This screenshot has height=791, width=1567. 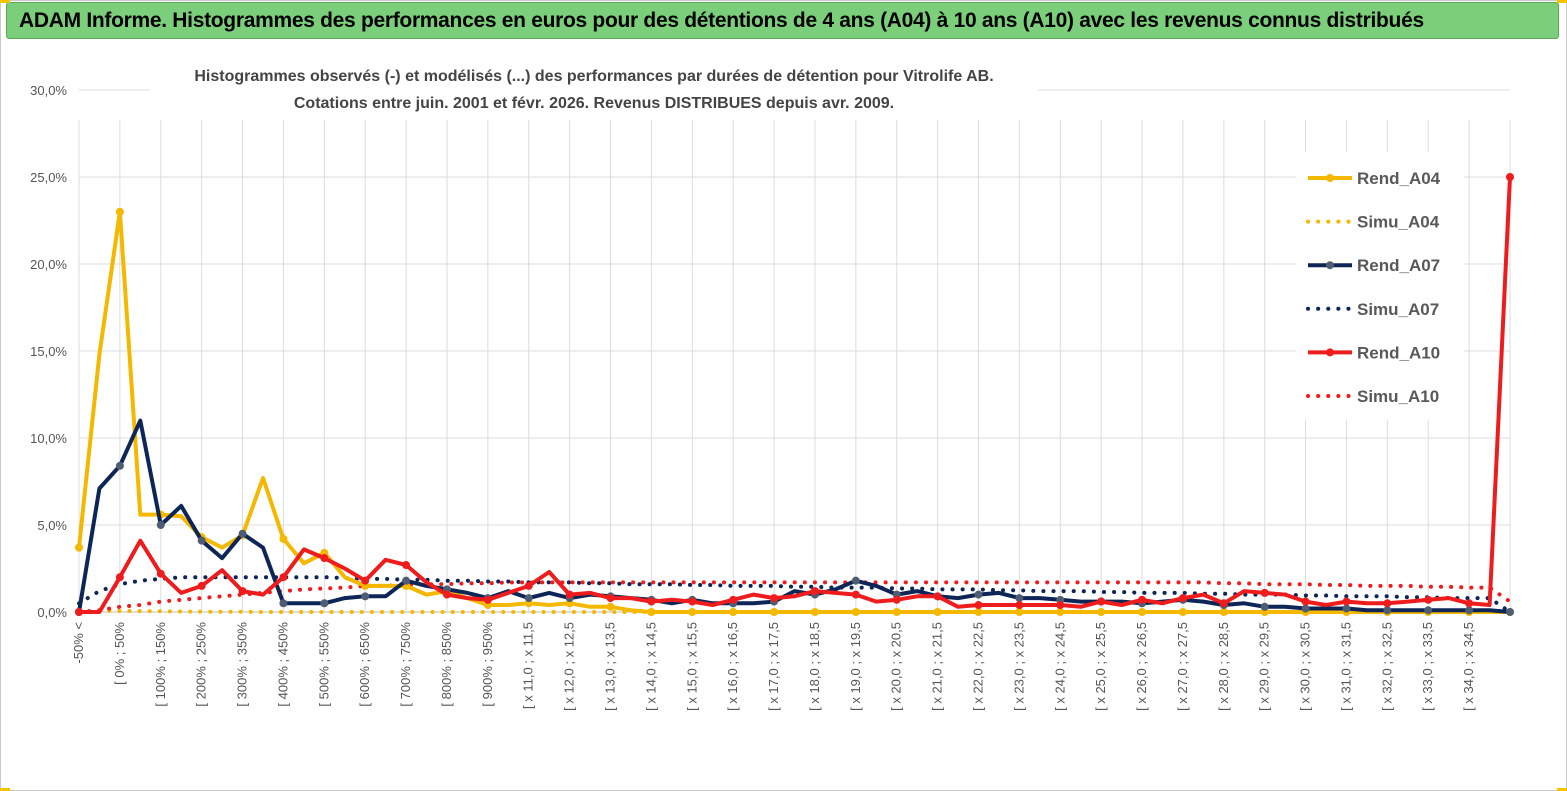 I want to click on x-tick-label: [ x 30,0 ; x 30,5, so click(x=1305, y=666).